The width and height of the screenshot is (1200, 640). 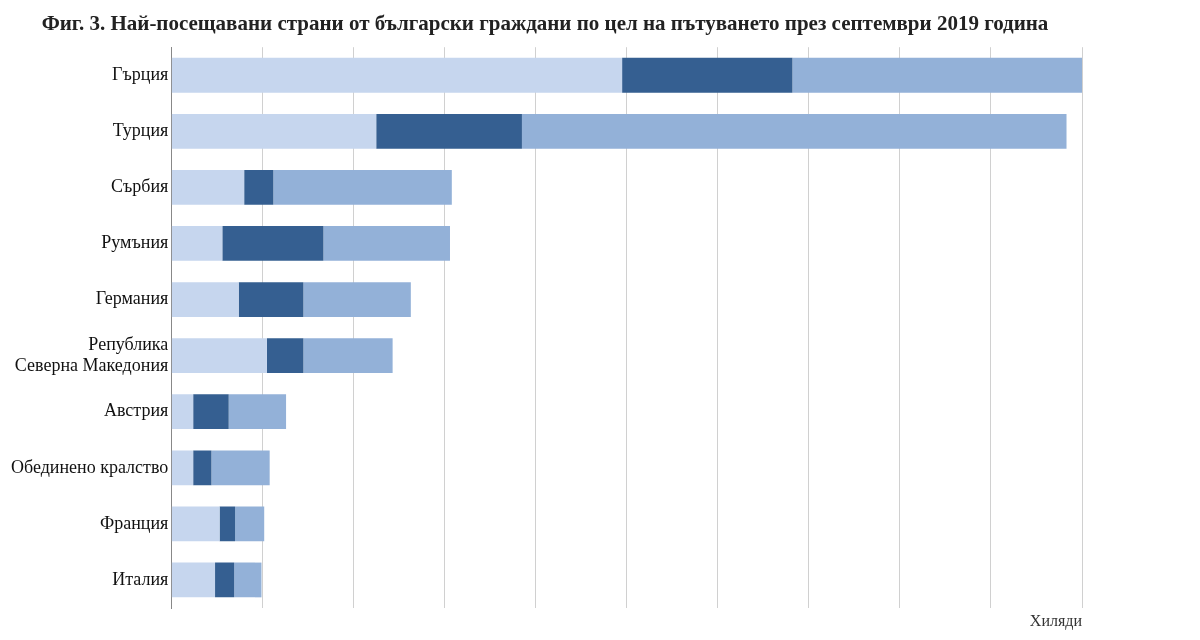 I want to click on y-tick-label: Италия, so click(x=140, y=578).